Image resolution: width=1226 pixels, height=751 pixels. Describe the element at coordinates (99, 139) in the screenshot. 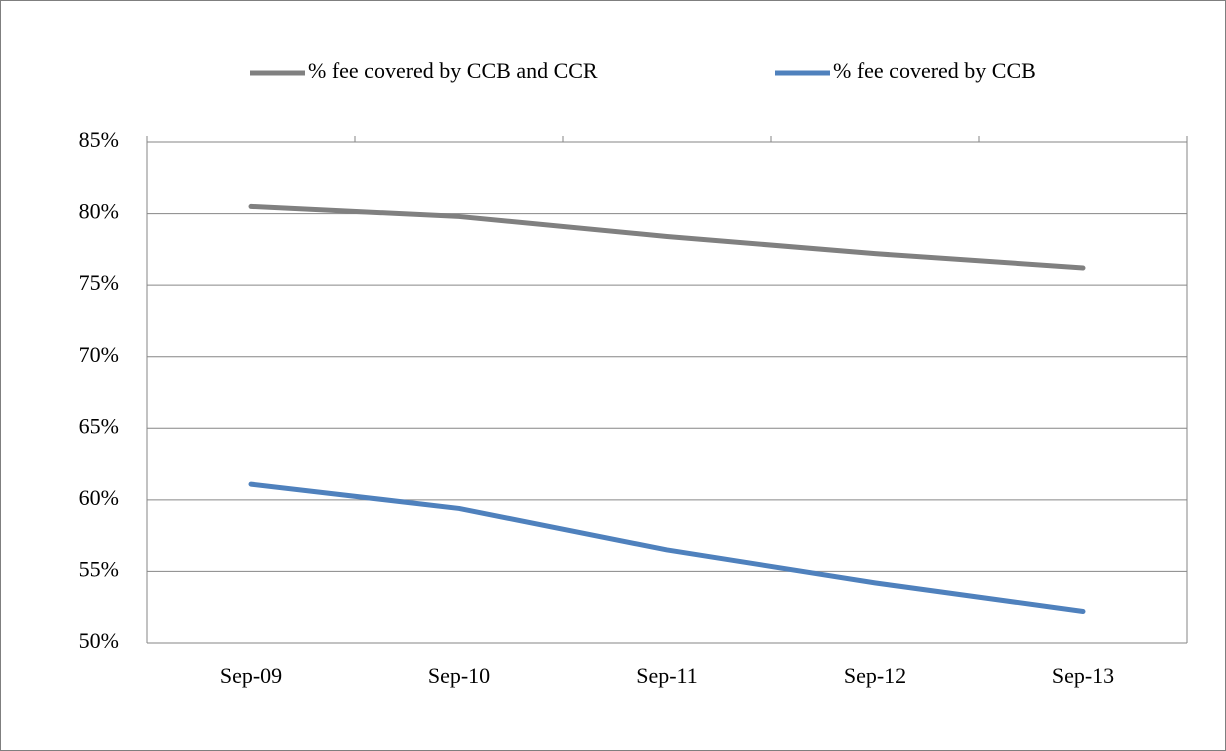

I see `y-tick-label: 85%` at that location.